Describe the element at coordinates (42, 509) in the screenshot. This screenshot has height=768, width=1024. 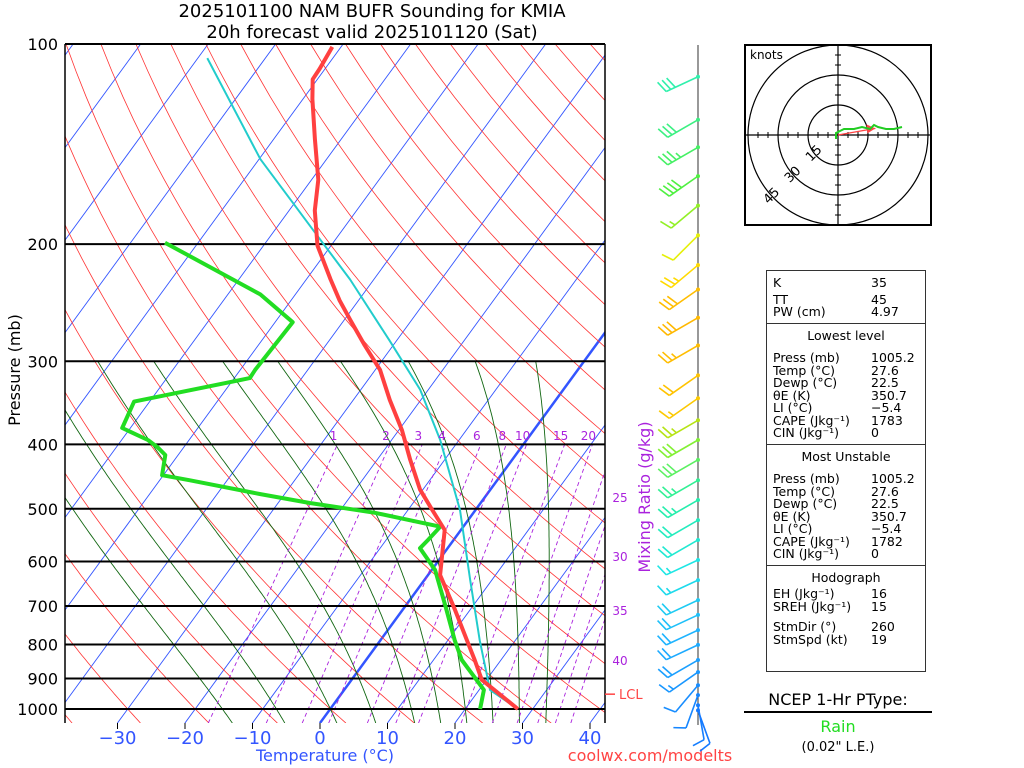
I see `pressure-tick-label: 500` at that location.